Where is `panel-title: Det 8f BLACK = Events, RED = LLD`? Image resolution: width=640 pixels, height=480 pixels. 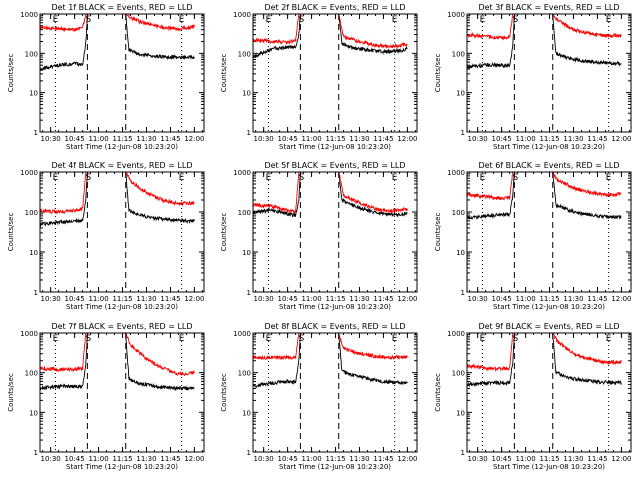 panel-title: Det 8f BLACK = Events, RED = LLD is located at coordinates (334, 326).